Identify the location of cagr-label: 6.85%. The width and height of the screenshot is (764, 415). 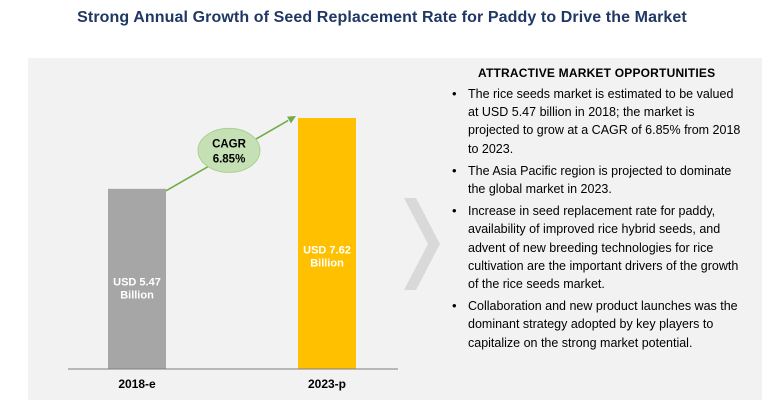
(229, 159).